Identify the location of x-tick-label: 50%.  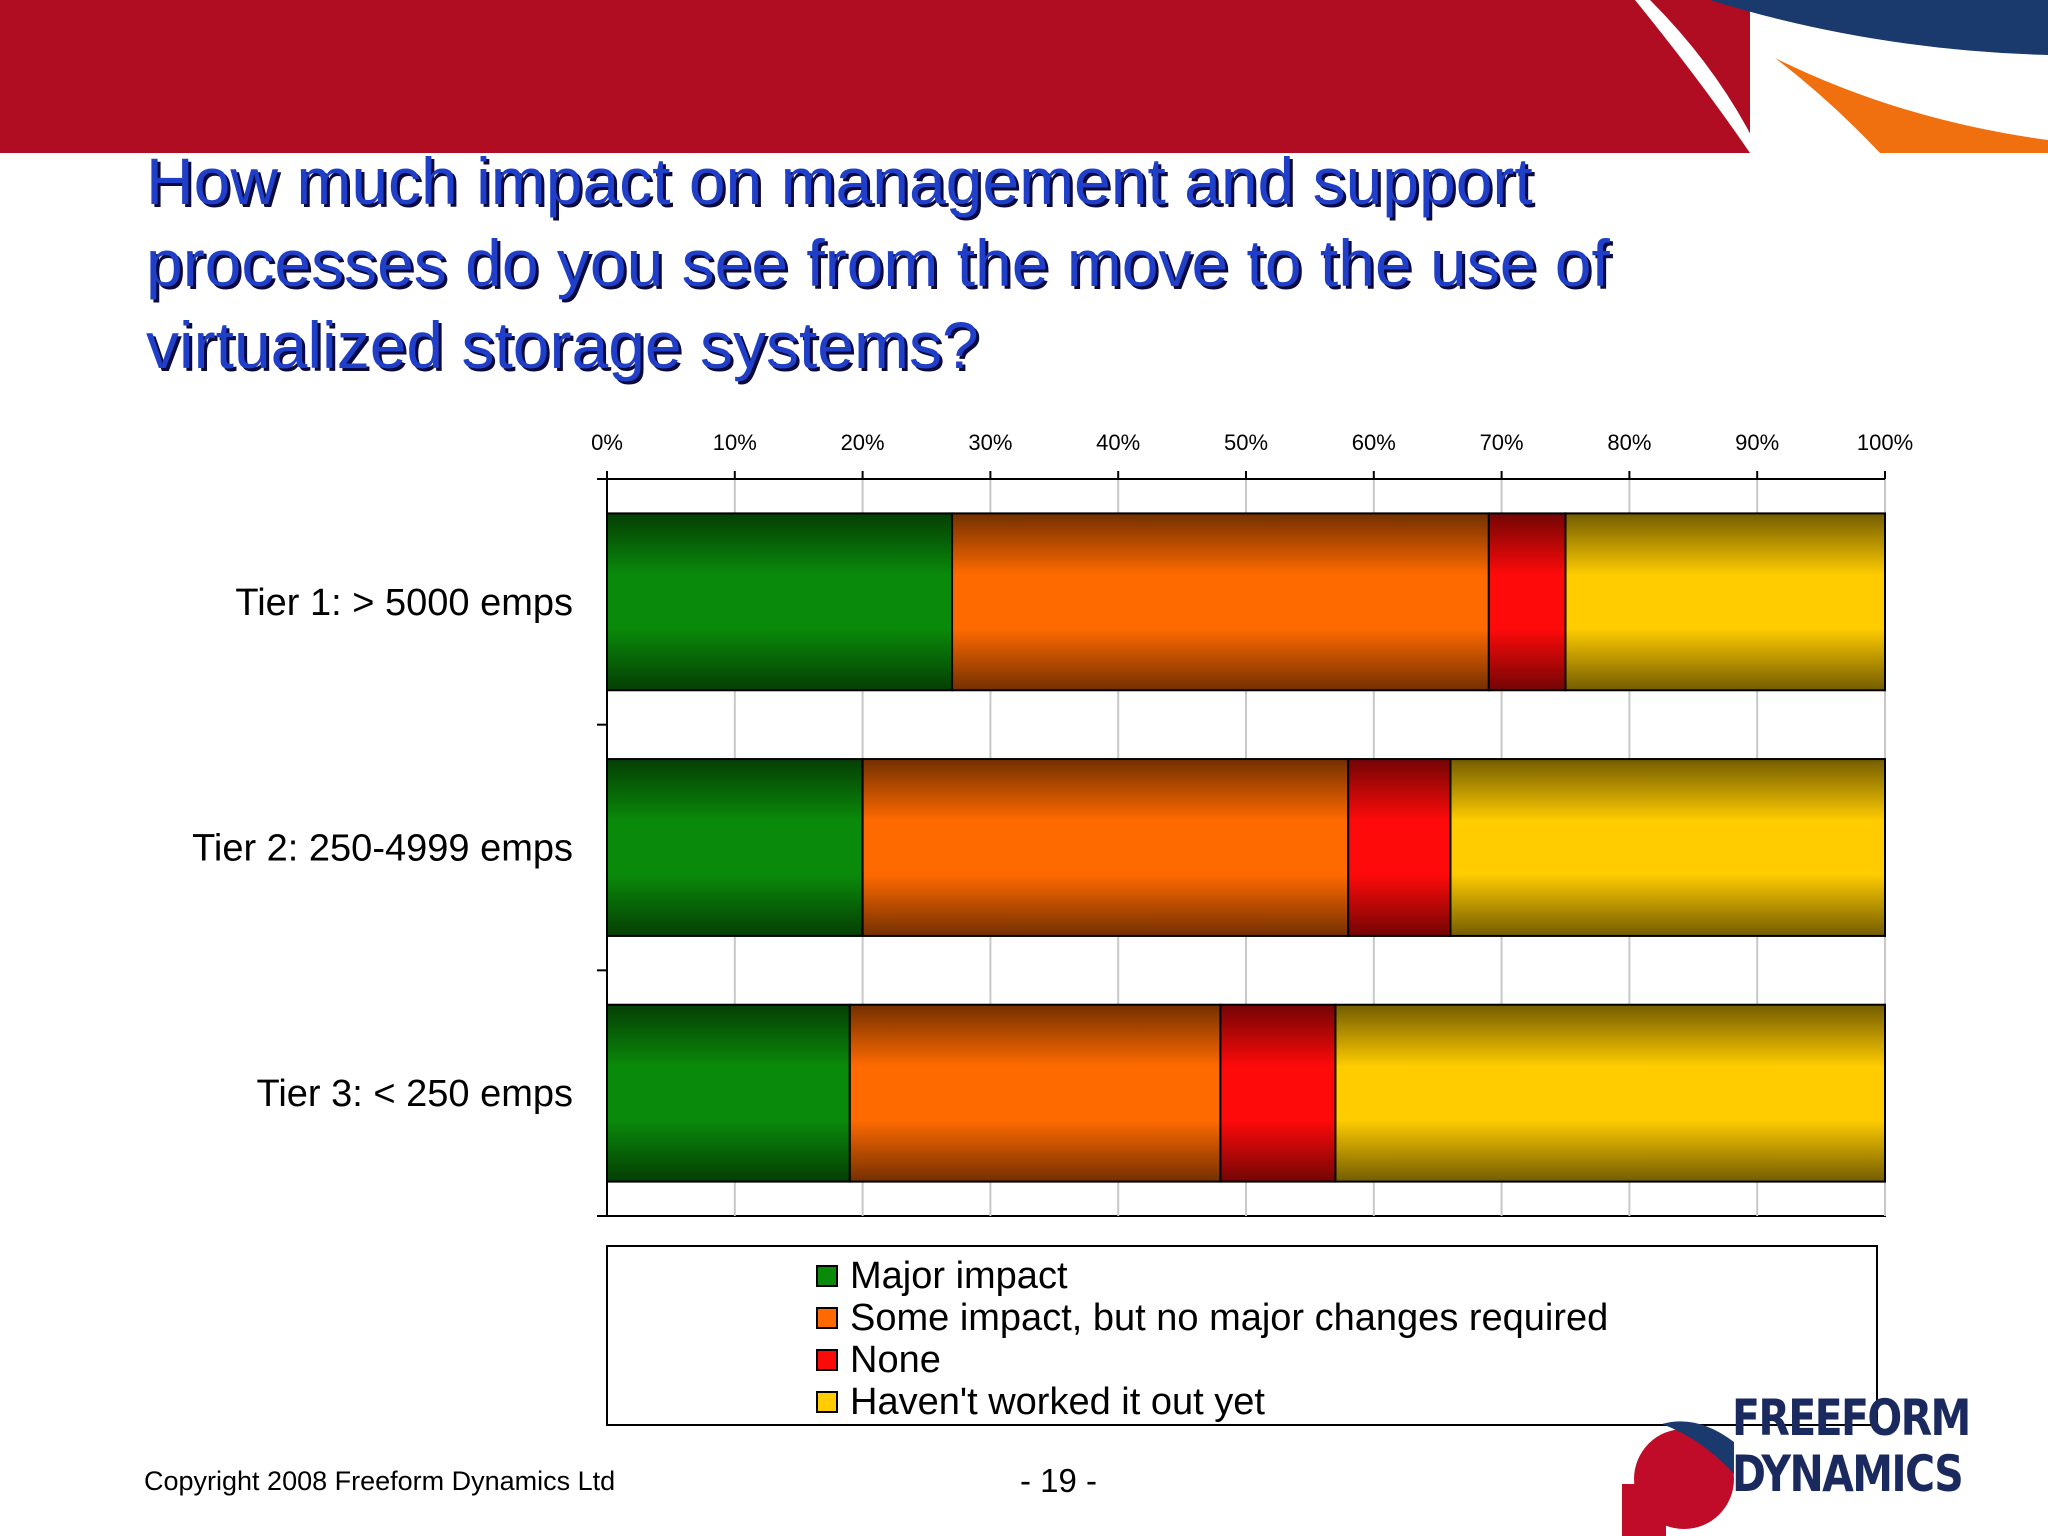
(1246, 442).